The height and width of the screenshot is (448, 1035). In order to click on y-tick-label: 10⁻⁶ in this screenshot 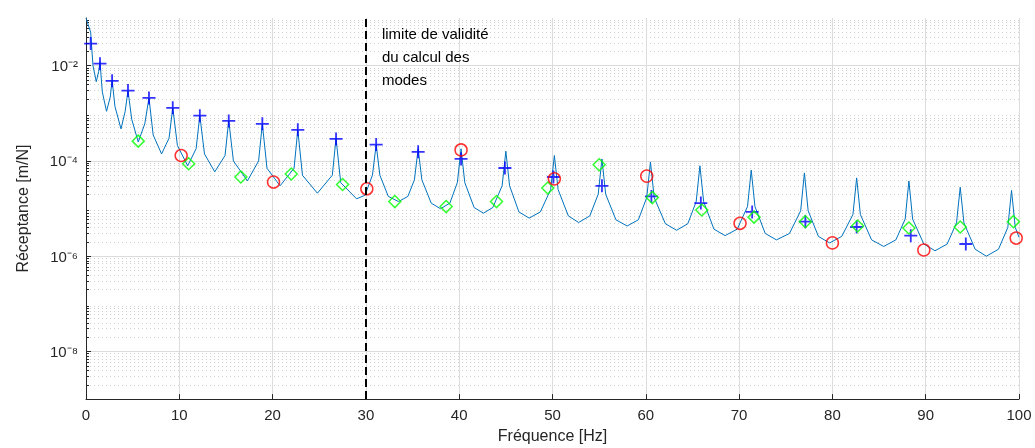, I will do `click(64, 256)`.